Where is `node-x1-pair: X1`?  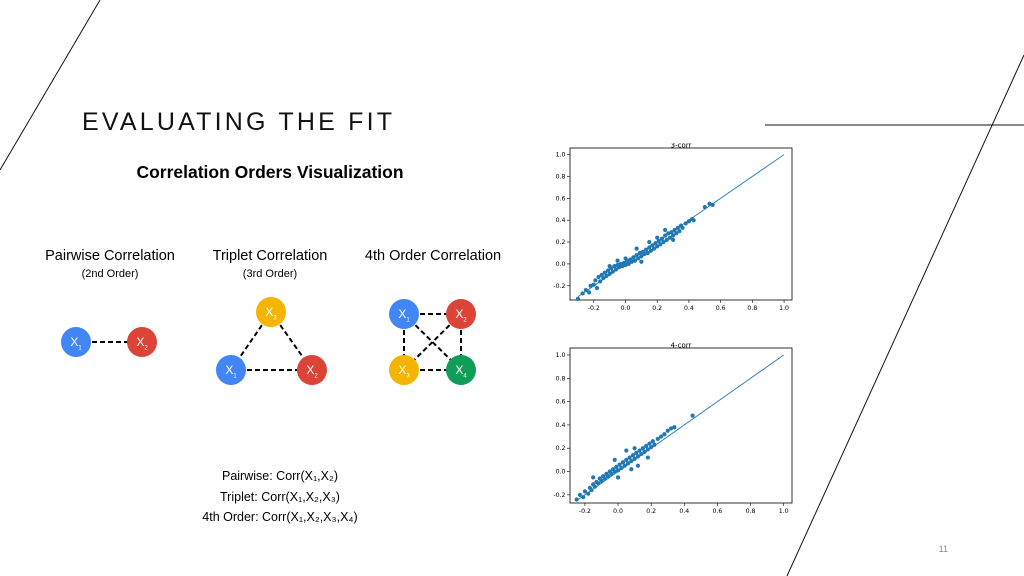 node-x1-pair: X1 is located at coordinates (76, 342).